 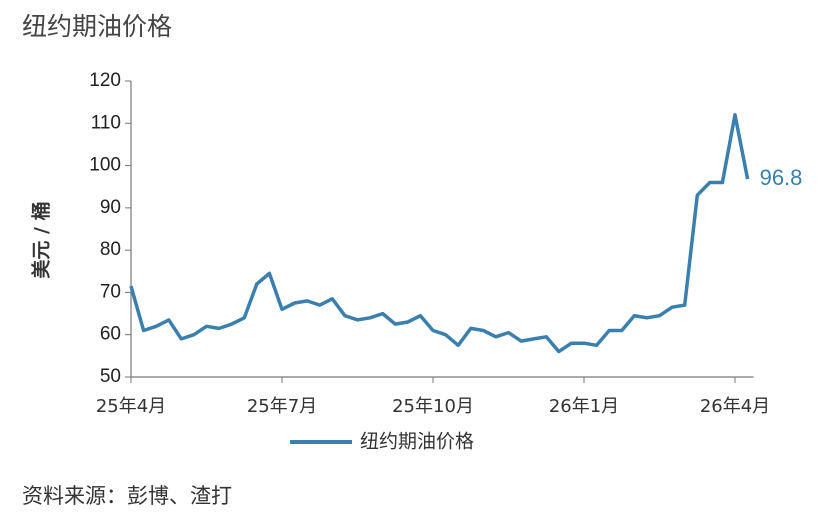 I want to click on y-tick-label: 50, so click(x=110, y=376).